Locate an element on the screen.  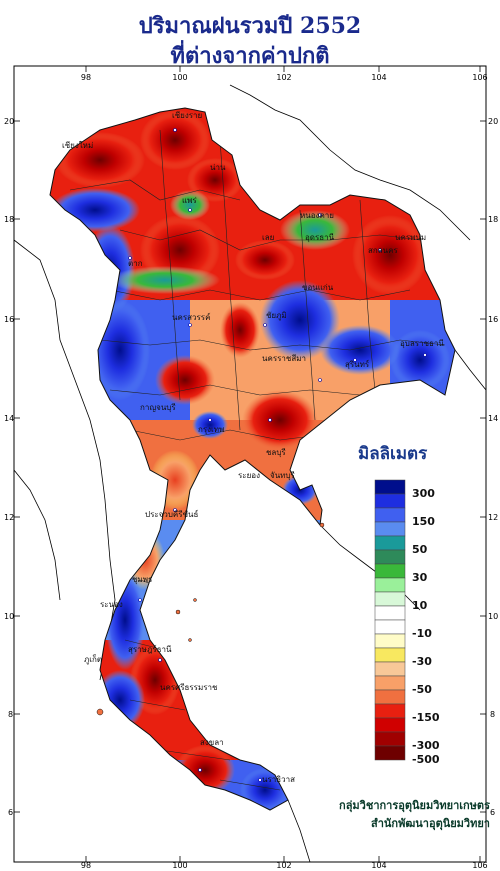
place-label-chiang-rai: เชียงราย is located at coordinates (187, 115).